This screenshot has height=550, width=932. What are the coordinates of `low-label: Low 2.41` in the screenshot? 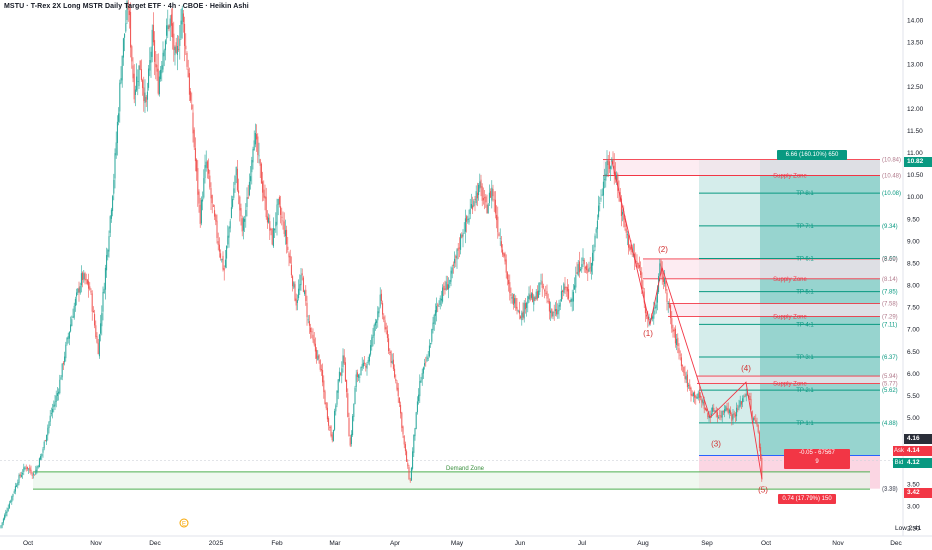 It's located at (909, 529).